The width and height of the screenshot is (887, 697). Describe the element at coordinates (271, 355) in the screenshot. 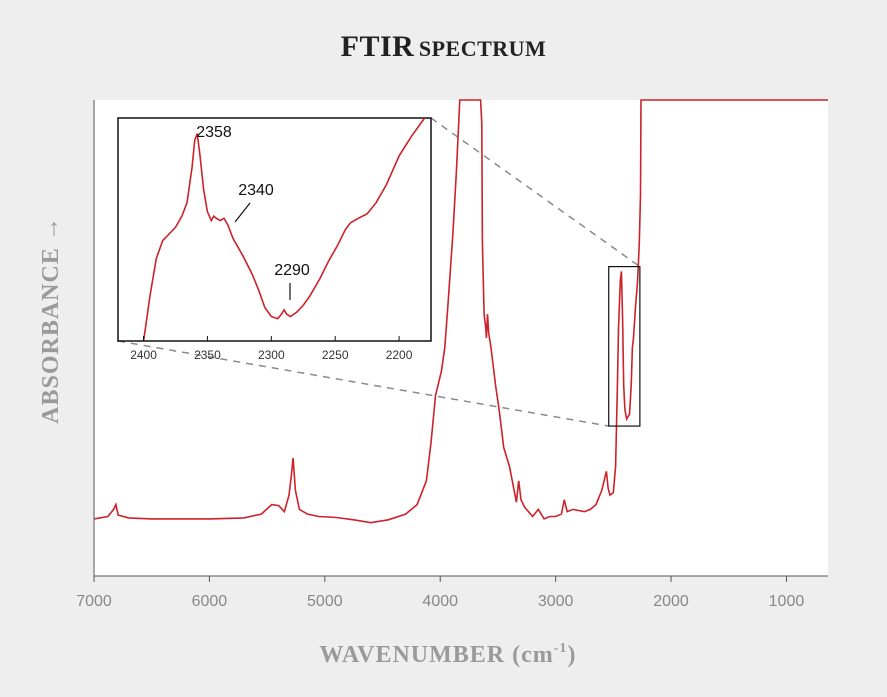

I see `inset-tick-label-2300: 2300` at that location.